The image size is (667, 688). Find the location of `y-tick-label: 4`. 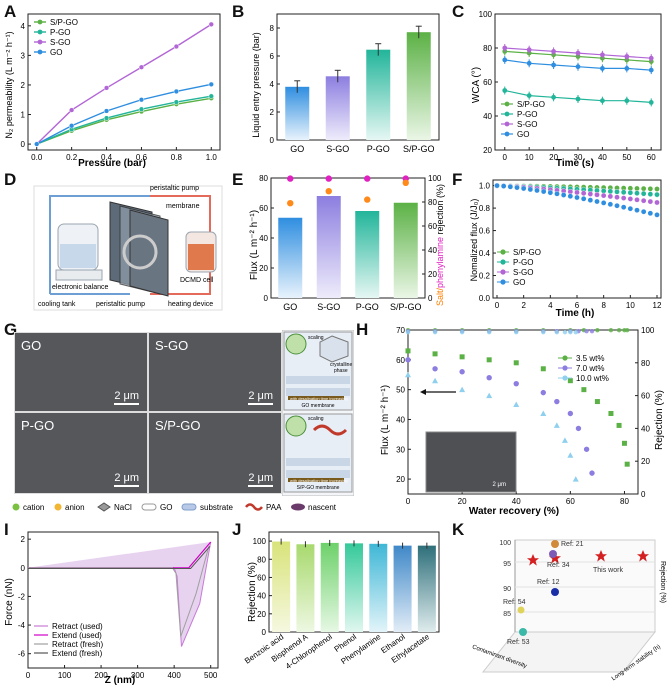

y-tick-label: 4 is located at coordinates (272, 84).